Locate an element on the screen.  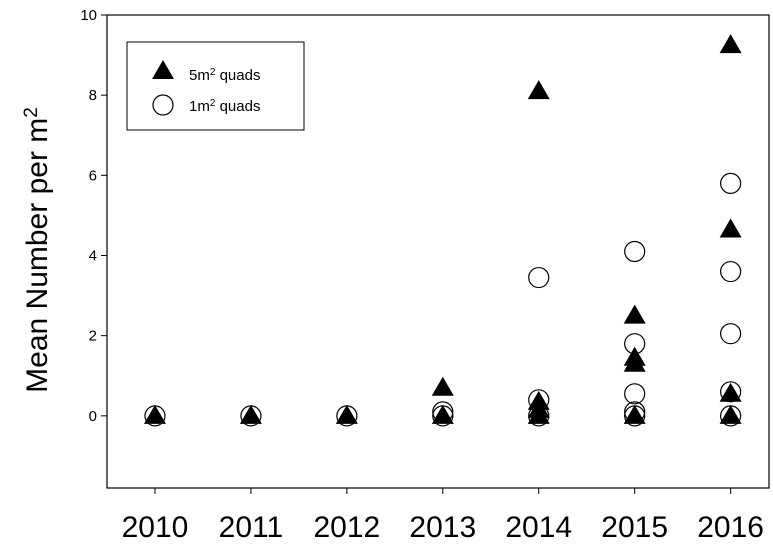
legend-box is located at coordinates (215, 86).